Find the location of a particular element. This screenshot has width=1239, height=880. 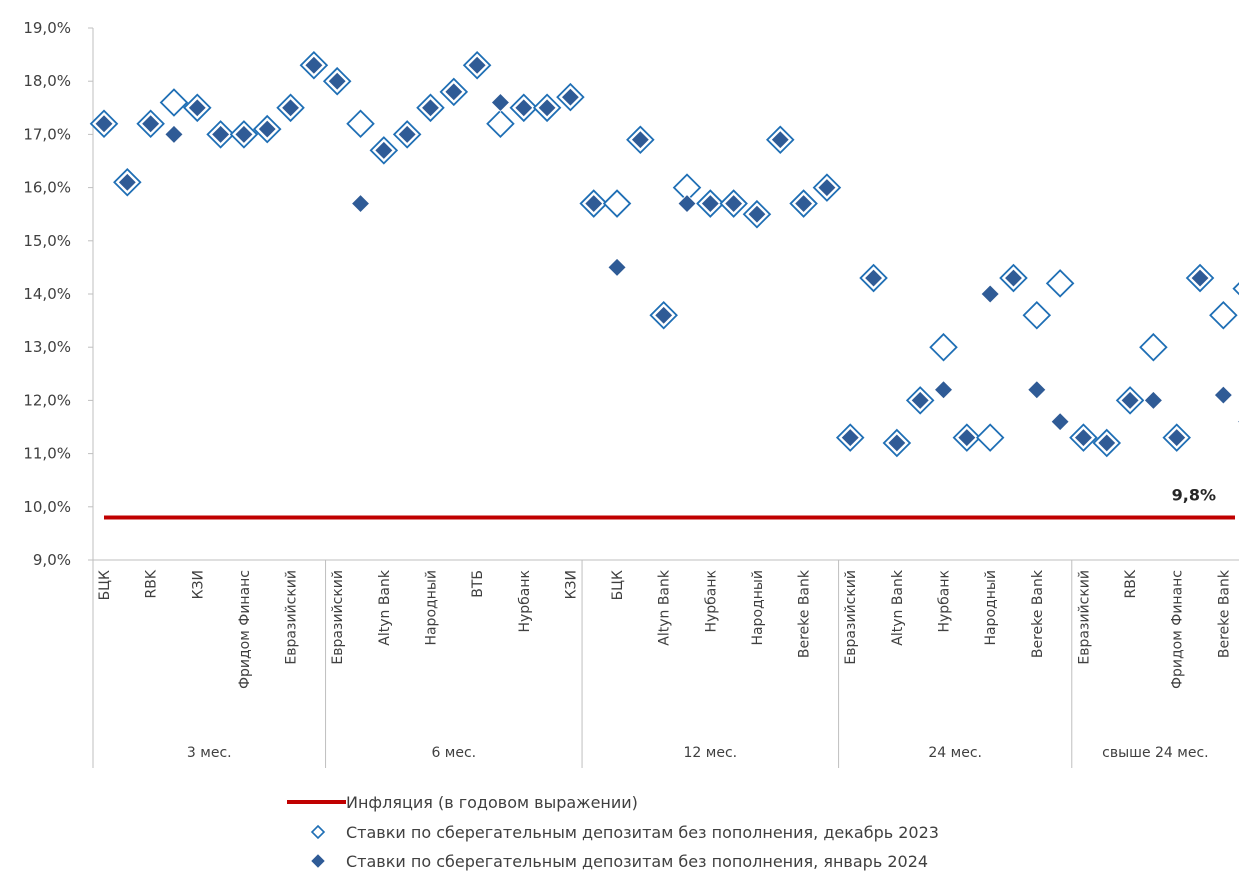

y-tick-label: 19,0% is located at coordinates (47, 28).